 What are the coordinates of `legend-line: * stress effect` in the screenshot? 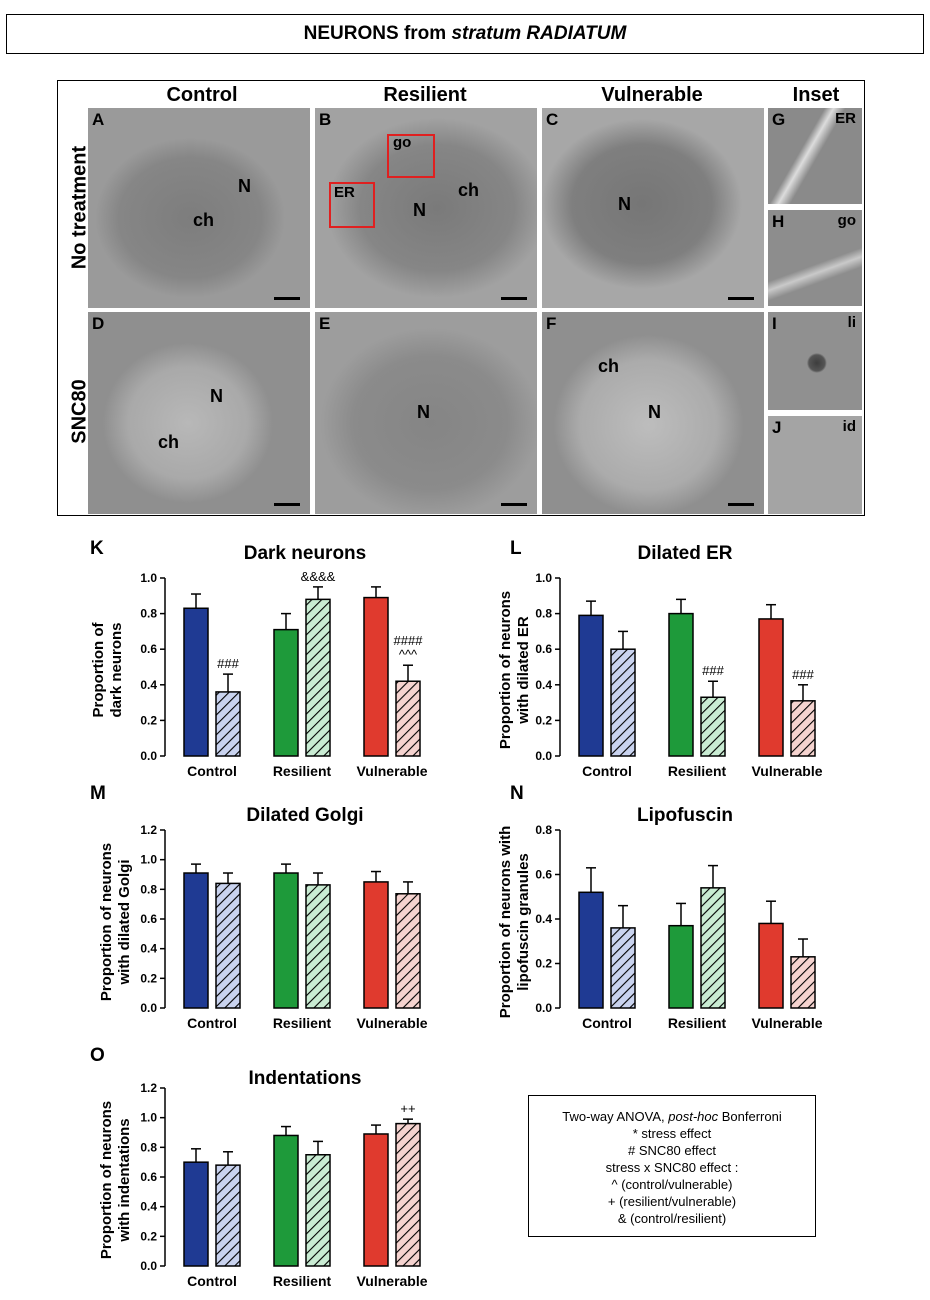 It's located at (672, 1133).